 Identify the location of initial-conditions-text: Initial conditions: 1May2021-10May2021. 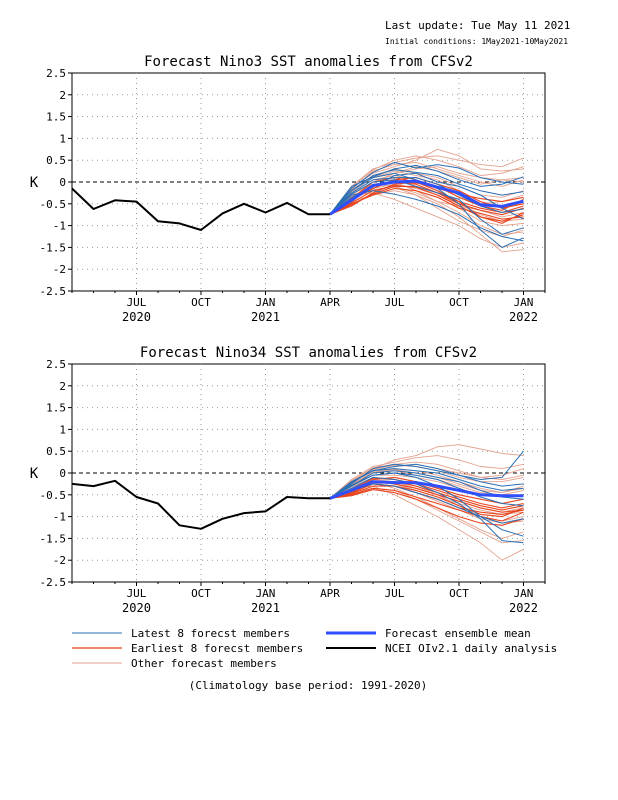
(477, 41).